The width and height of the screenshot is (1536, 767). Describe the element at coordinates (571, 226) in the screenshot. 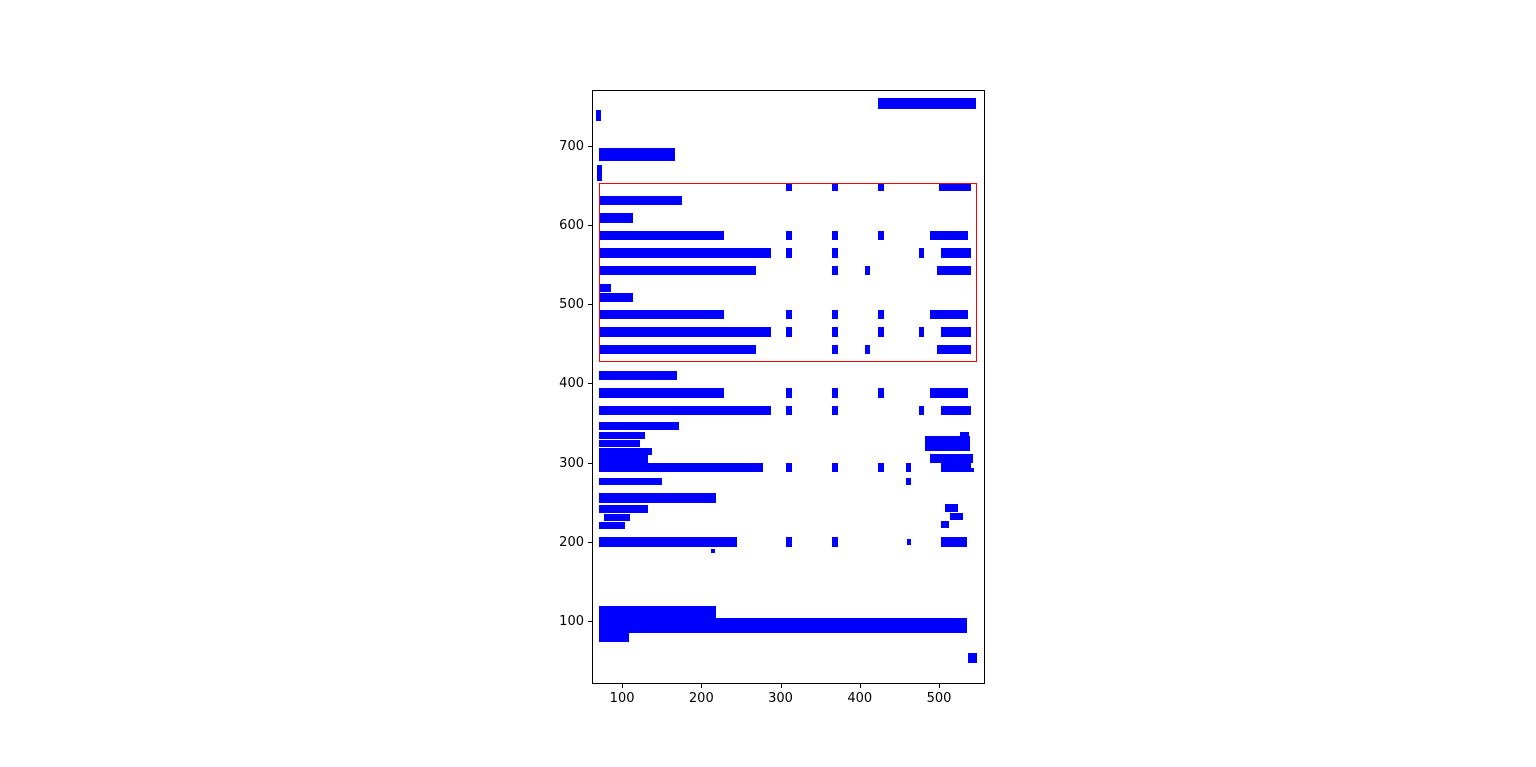

I see `y-tick-label: 600` at that location.